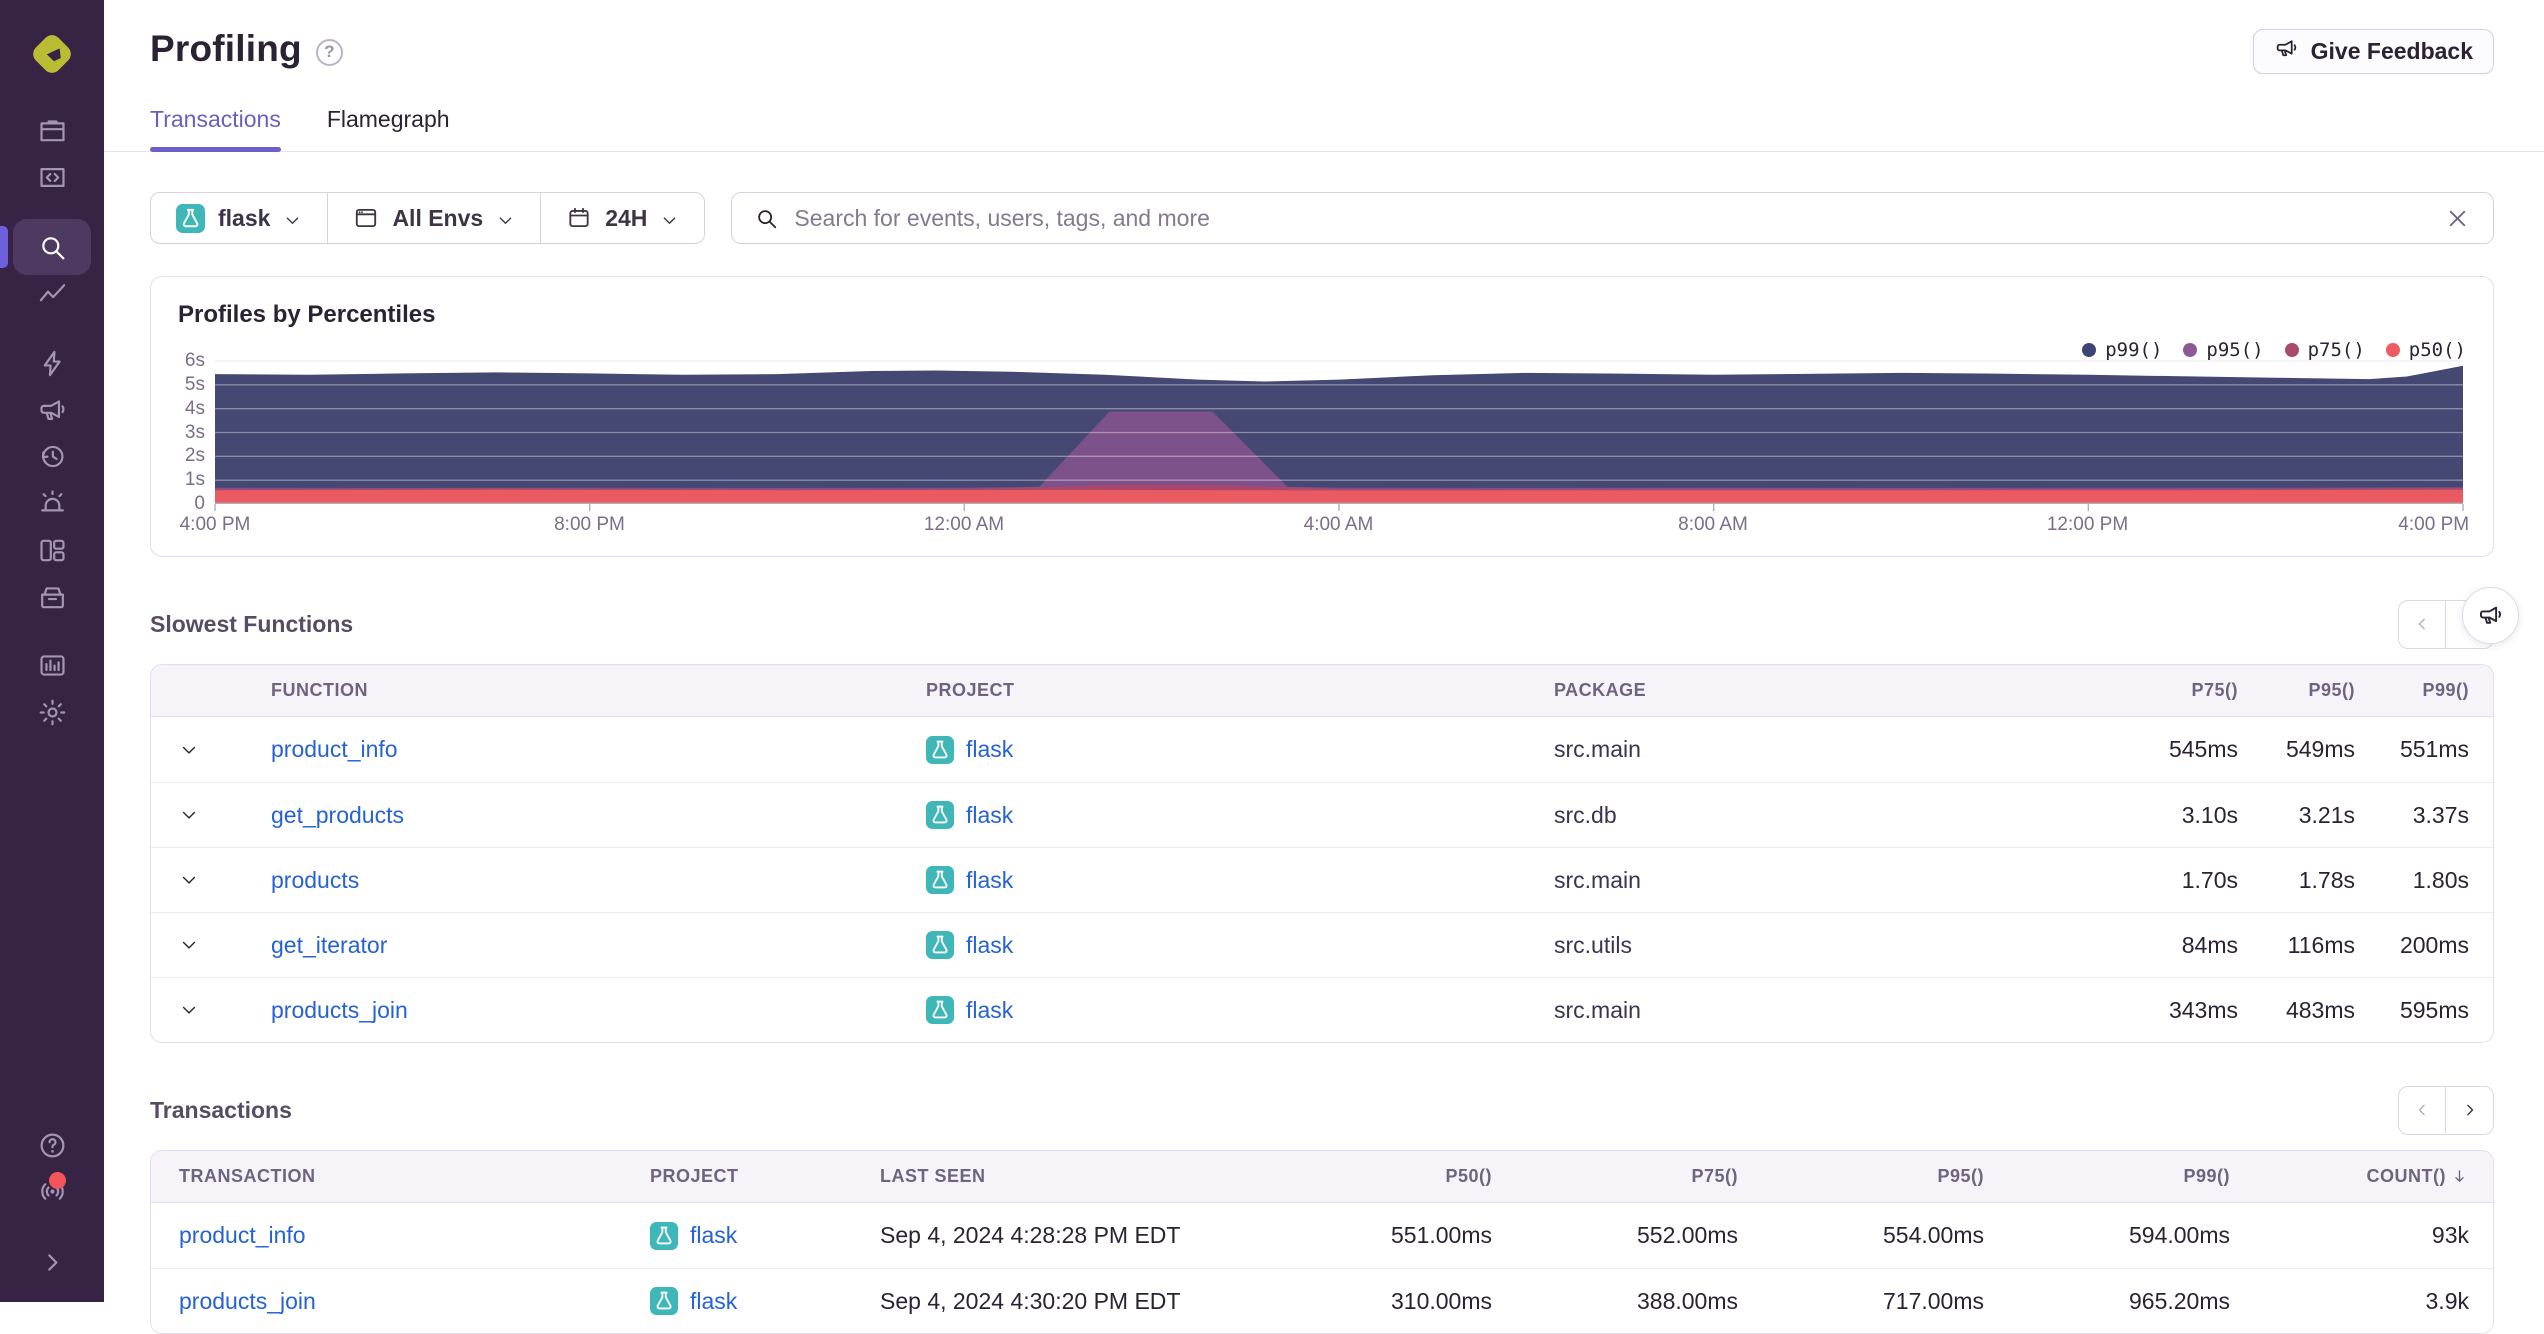 This screenshot has width=2544, height=1334. I want to click on column-header-last-seen: LAST SEEN, so click(1063, 1176).